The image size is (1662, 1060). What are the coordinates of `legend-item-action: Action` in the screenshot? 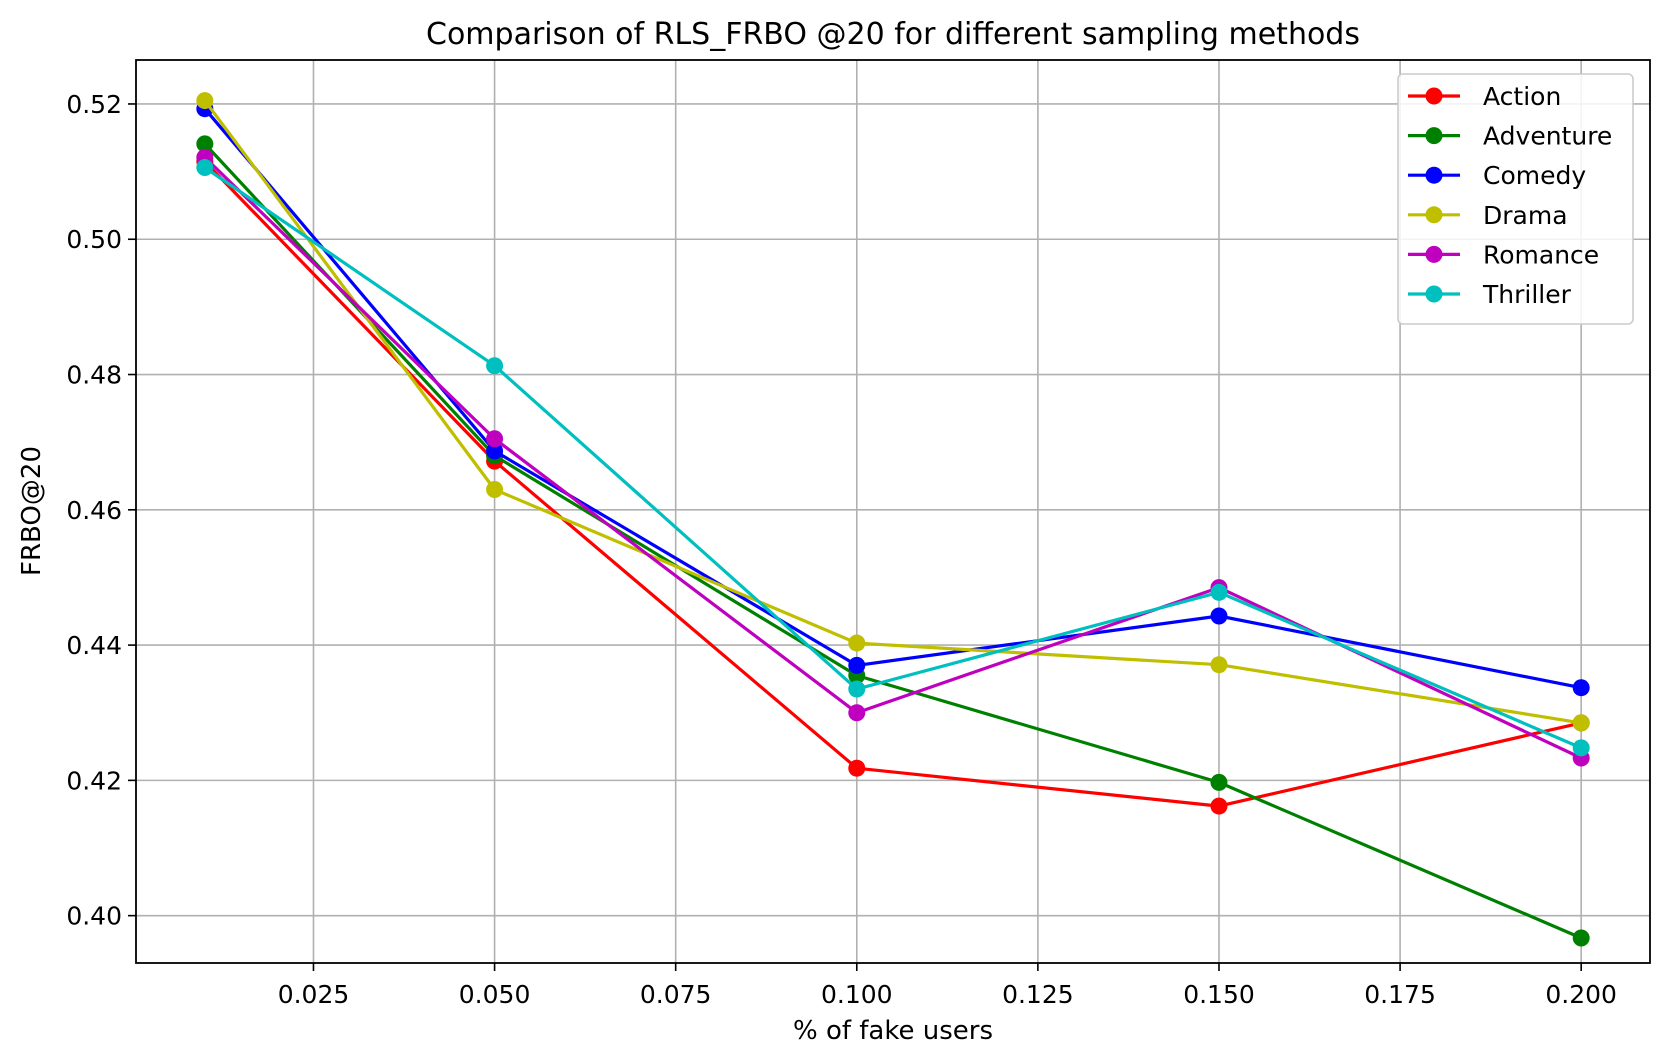 It's located at (1484, 96).